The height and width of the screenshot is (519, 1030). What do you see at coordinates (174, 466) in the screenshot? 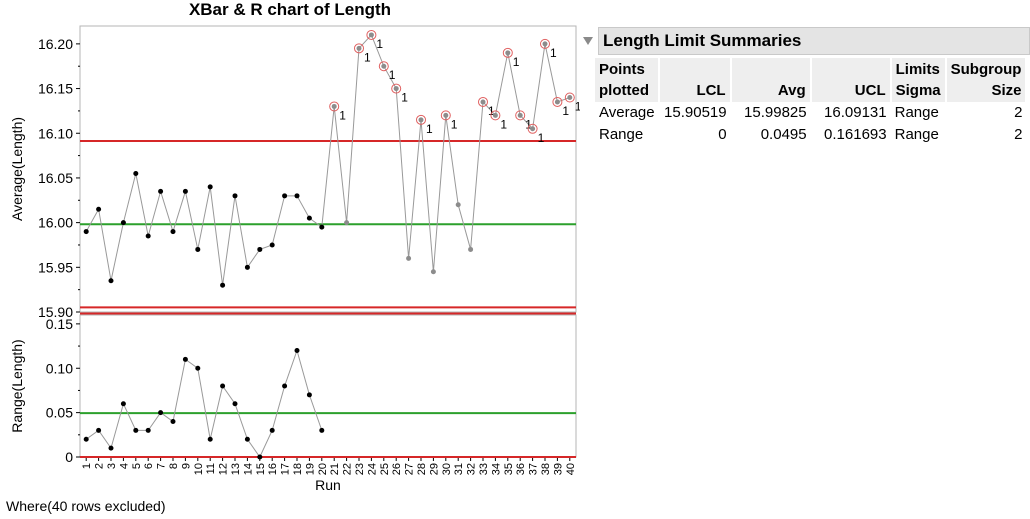
I see `x-tick-label: 8` at bounding box center [174, 466].